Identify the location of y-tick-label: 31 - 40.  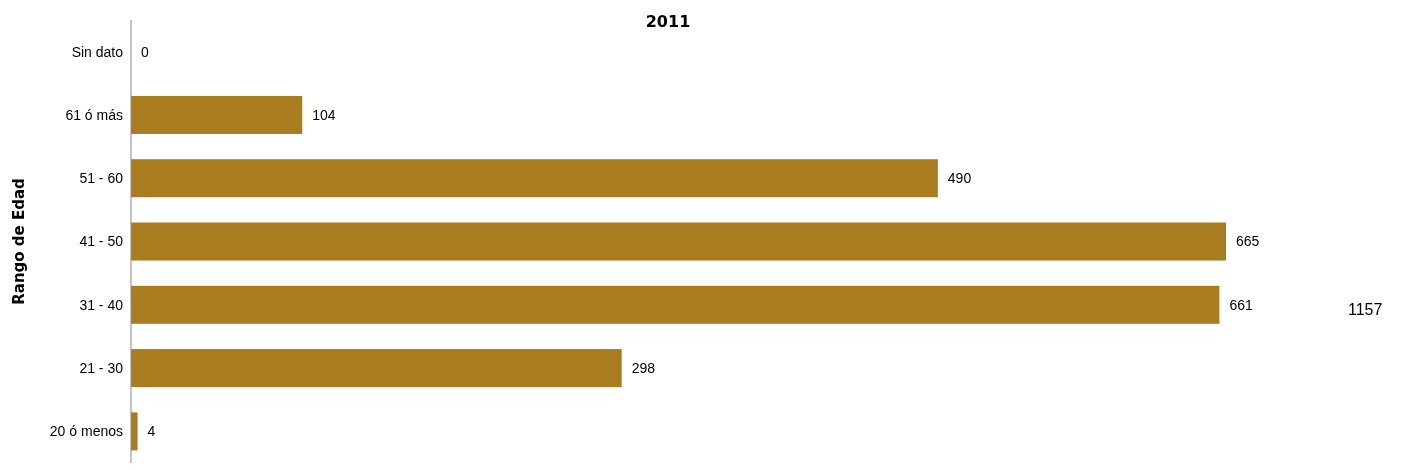
(101, 304).